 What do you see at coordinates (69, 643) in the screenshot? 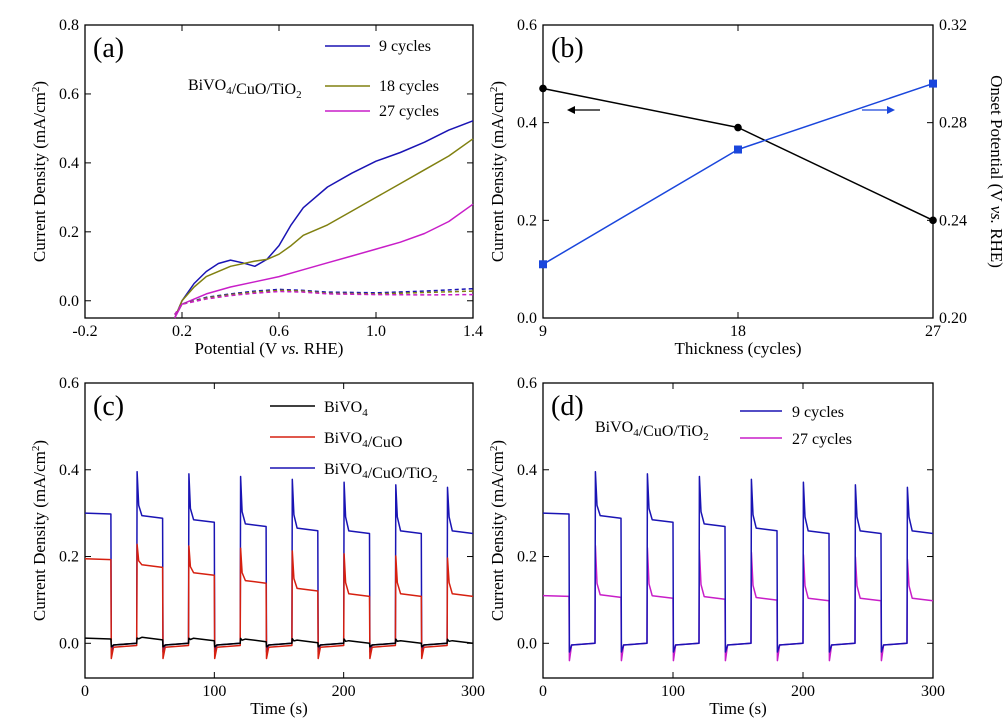
I see `y-tick-label-c: 0.0` at bounding box center [69, 643].